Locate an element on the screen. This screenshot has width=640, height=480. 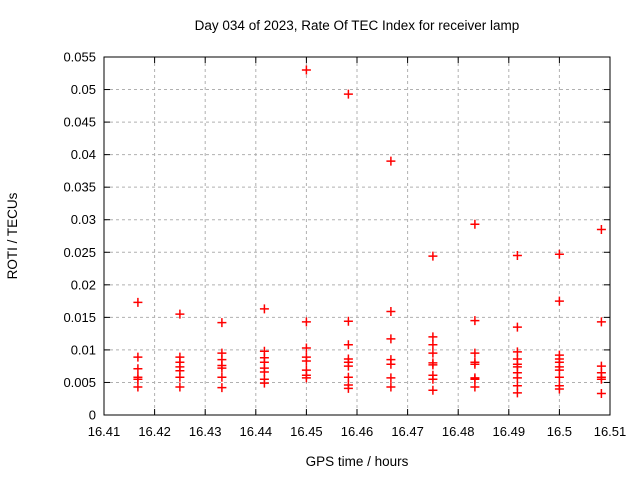
x-tick-label: 16.44 is located at coordinates (256, 431).